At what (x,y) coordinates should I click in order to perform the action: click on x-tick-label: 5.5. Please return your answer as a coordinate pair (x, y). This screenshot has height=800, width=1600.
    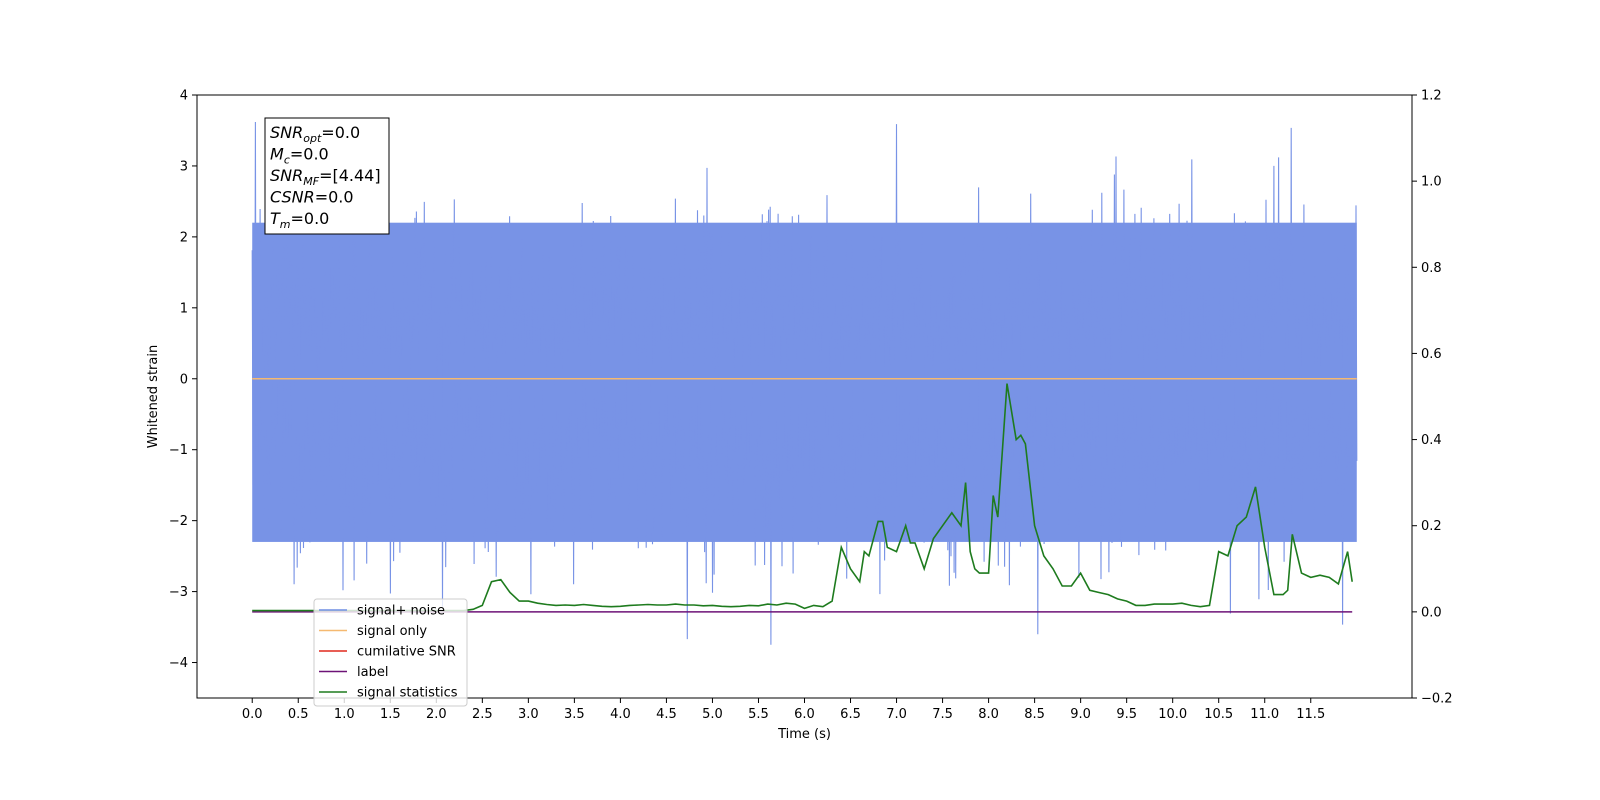
    Looking at the image, I should click on (758, 714).